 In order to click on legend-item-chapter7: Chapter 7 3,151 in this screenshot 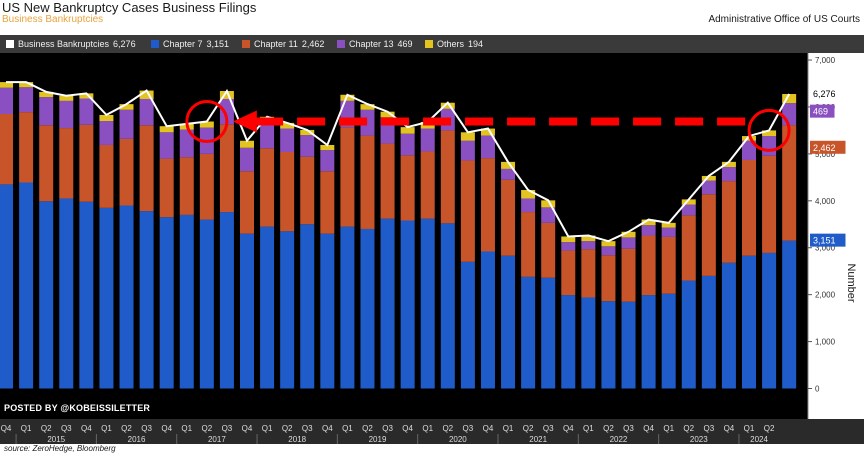, I will do `click(190, 44)`.